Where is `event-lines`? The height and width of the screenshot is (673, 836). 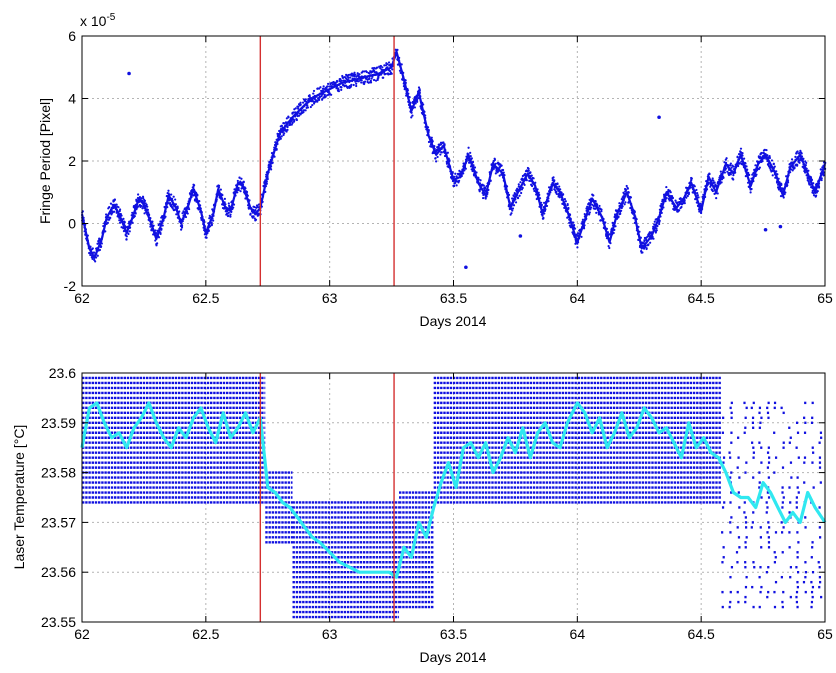 event-lines is located at coordinates (327, 497).